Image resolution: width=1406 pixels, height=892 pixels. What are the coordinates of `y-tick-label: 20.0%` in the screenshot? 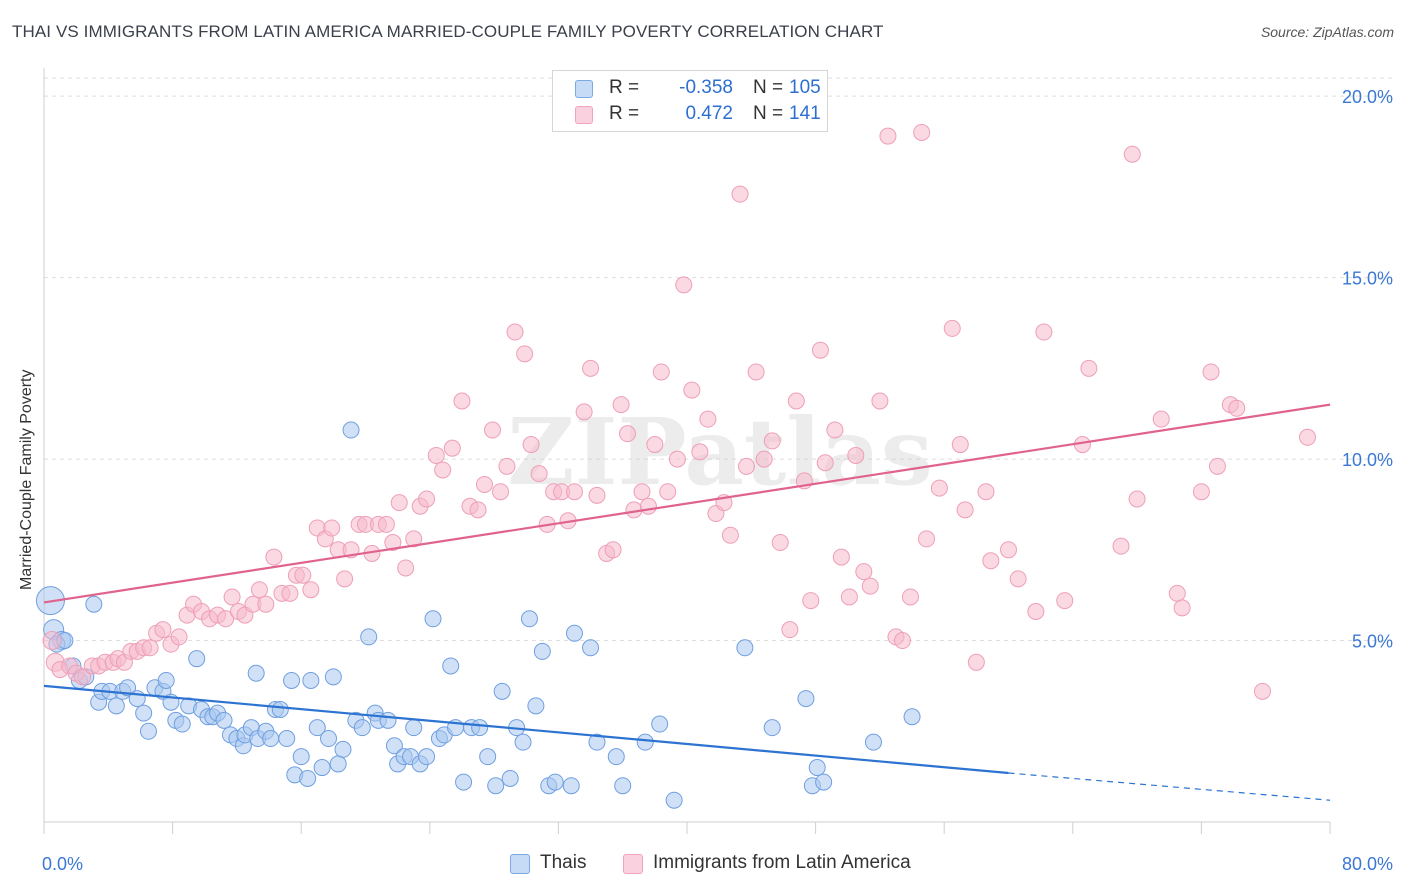 It's located at (1367, 97).